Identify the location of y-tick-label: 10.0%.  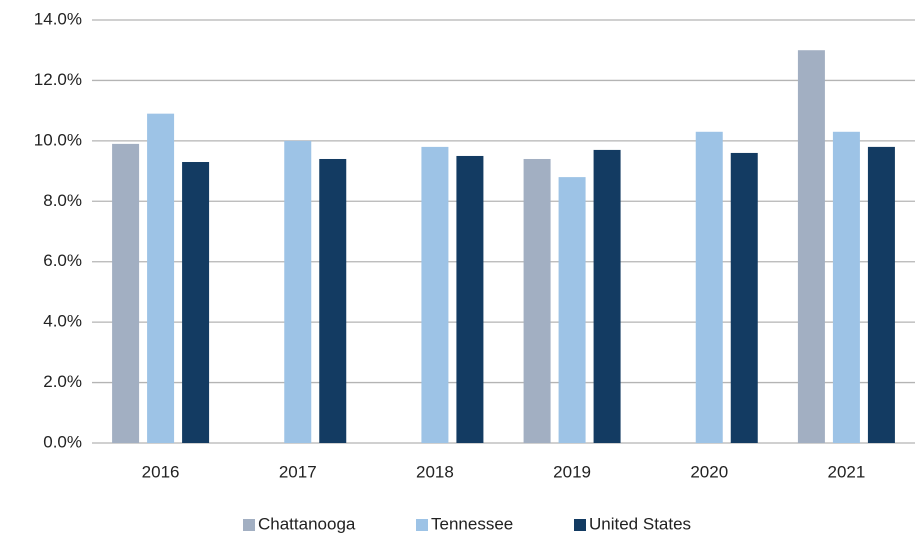
(58, 139).